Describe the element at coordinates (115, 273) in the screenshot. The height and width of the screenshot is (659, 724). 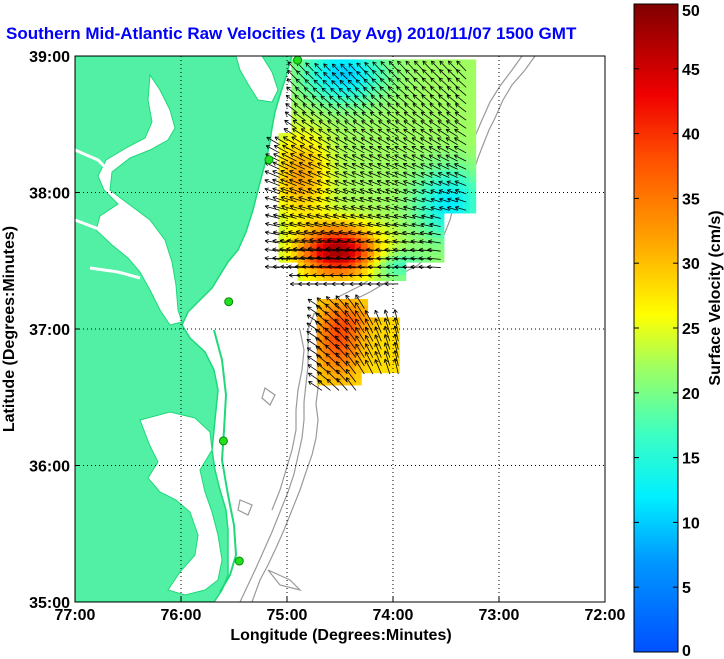
I see `river` at that location.